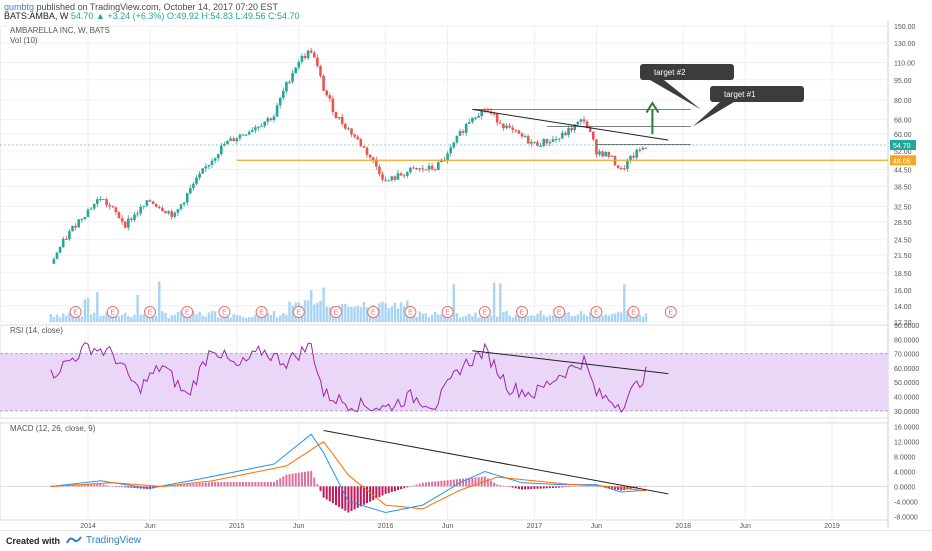  What do you see at coordinates (903, 152) in the screenshot?
I see `price-tick-label: 52.00` at bounding box center [903, 152].